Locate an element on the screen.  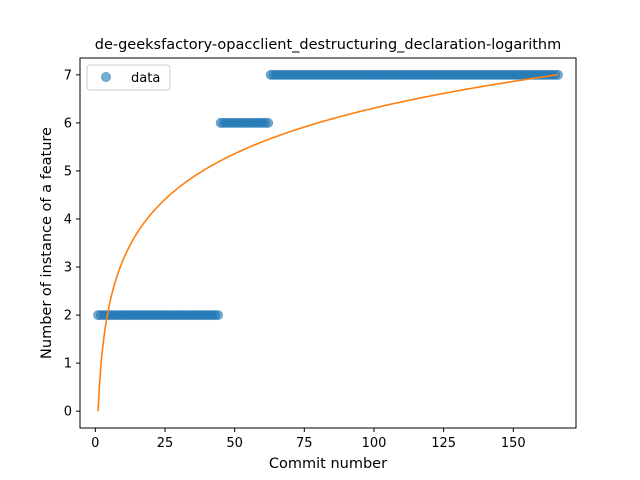
y-tick-label: 1 is located at coordinates (68, 364).